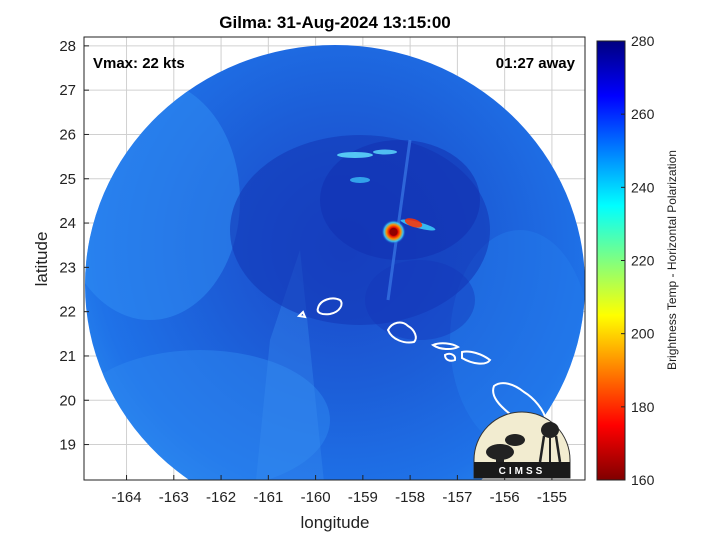 The width and height of the screenshot is (720, 540). What do you see at coordinates (67, 445) in the screenshot?
I see `y-tick-label: 19` at bounding box center [67, 445].